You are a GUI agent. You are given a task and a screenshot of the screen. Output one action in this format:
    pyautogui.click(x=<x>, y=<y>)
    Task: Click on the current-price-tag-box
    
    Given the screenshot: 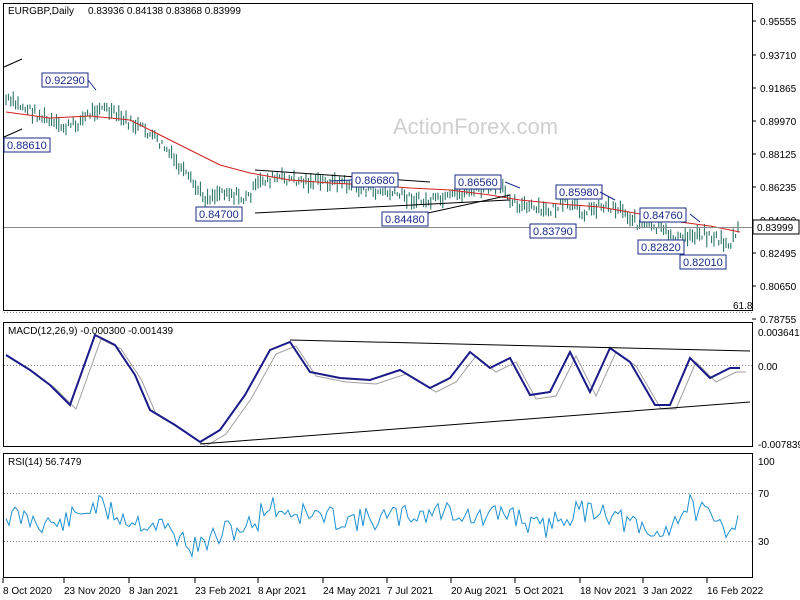 What is the action you would take?
    pyautogui.click(x=776, y=227)
    